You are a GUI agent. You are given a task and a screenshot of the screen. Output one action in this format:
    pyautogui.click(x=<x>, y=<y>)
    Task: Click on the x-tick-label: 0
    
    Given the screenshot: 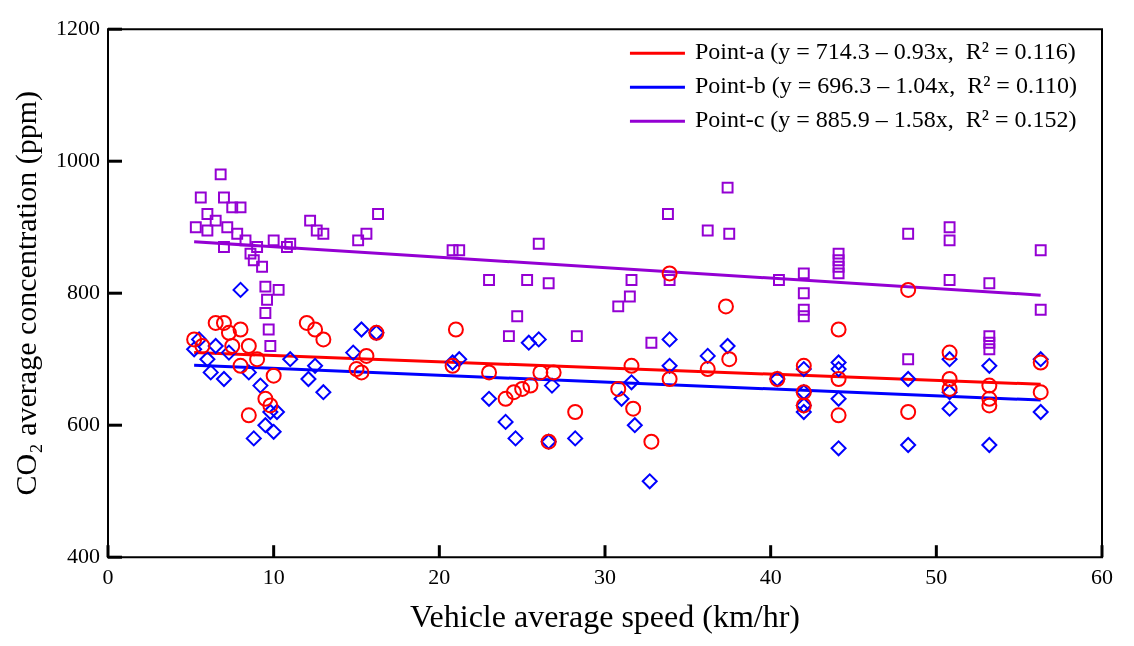 What is the action you would take?
    pyautogui.click(x=108, y=577)
    